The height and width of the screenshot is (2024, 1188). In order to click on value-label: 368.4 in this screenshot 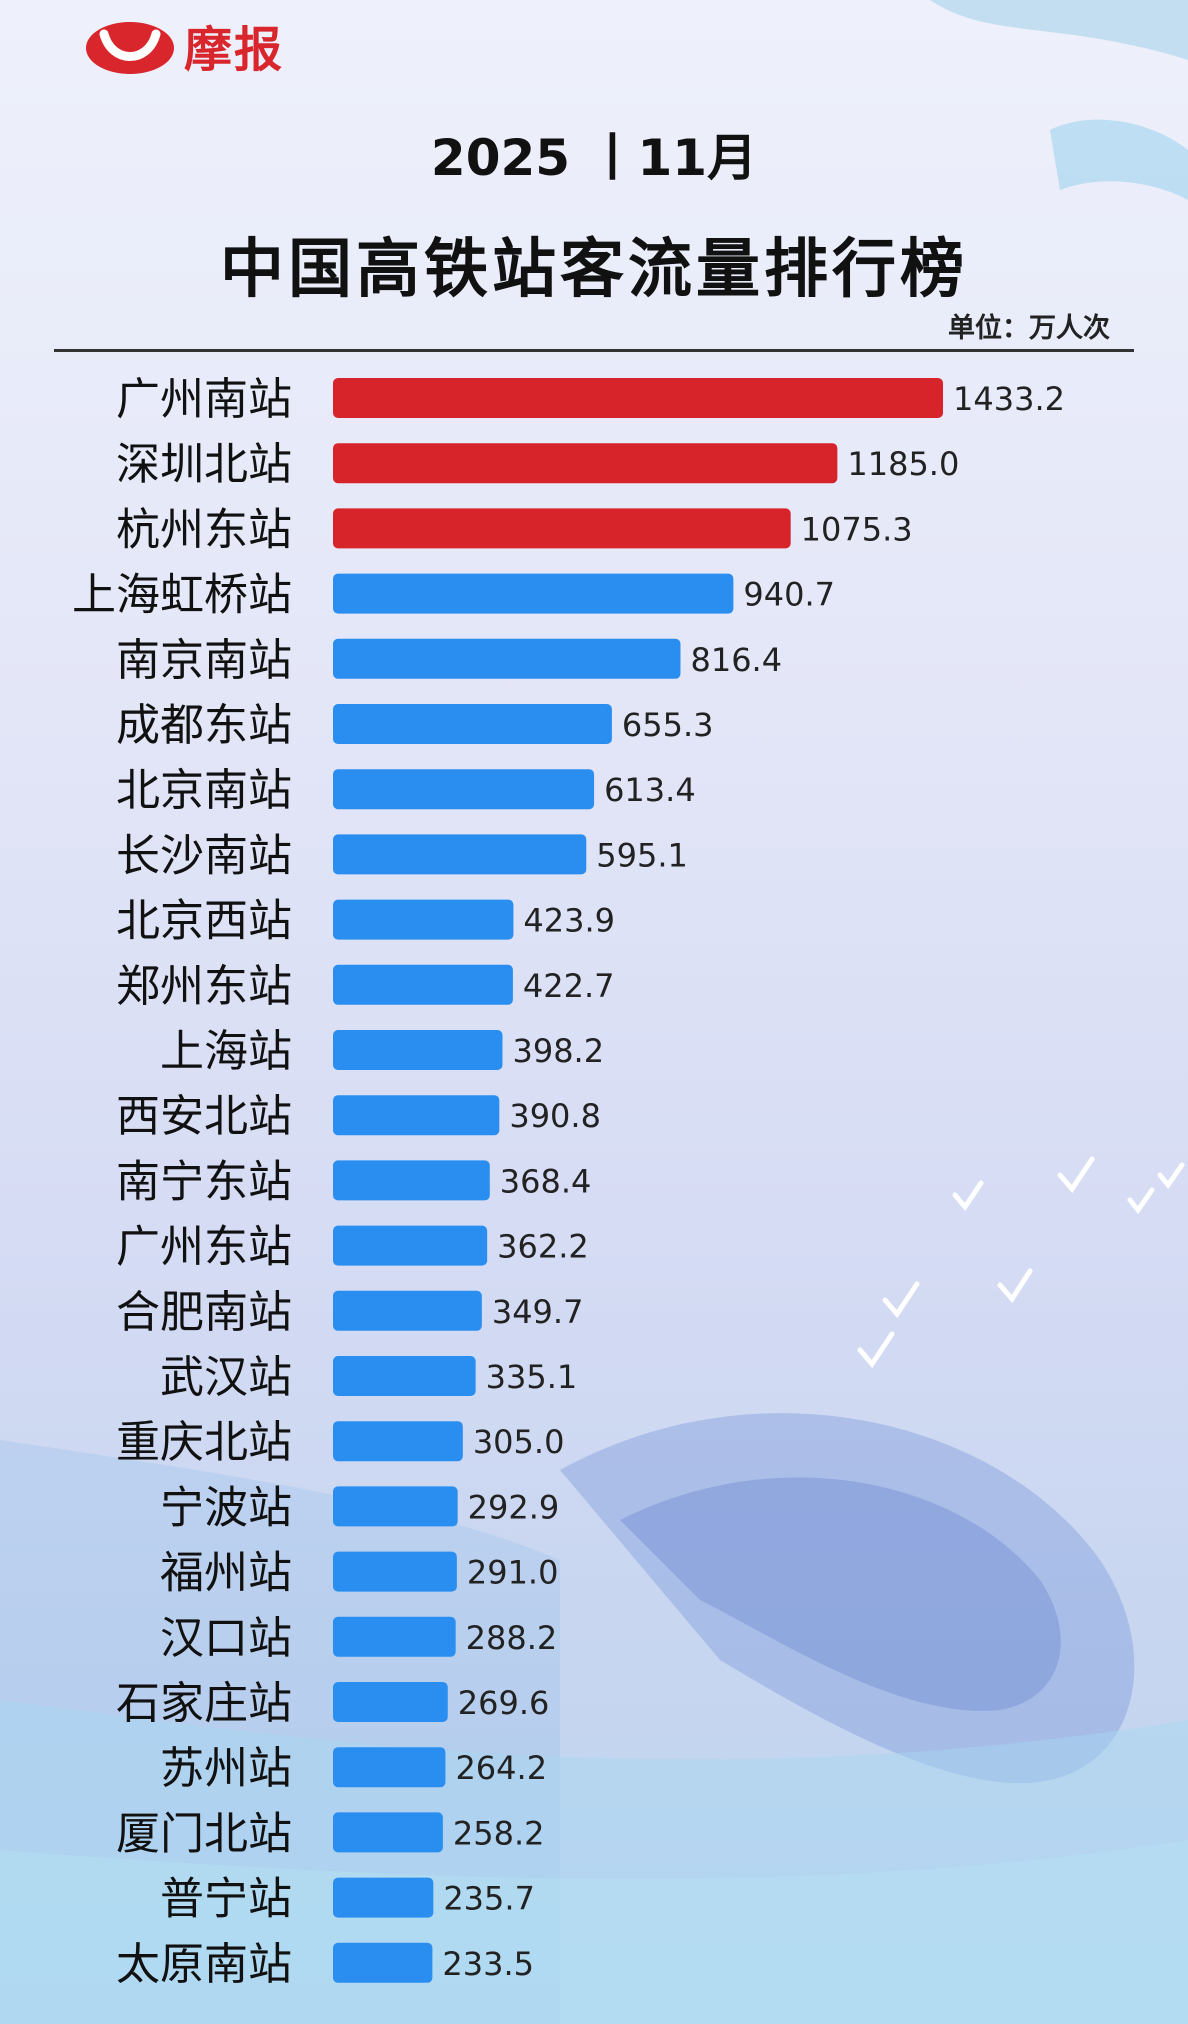, I will do `click(546, 1181)`.